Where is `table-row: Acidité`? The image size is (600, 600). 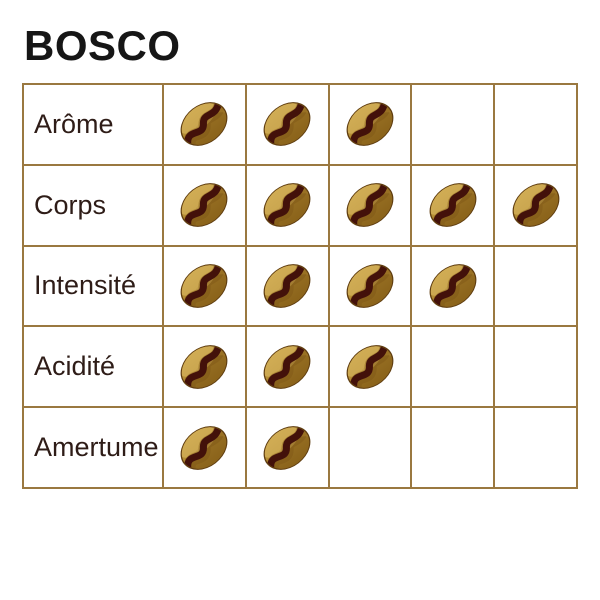 table-row: Acidité is located at coordinates (300, 366).